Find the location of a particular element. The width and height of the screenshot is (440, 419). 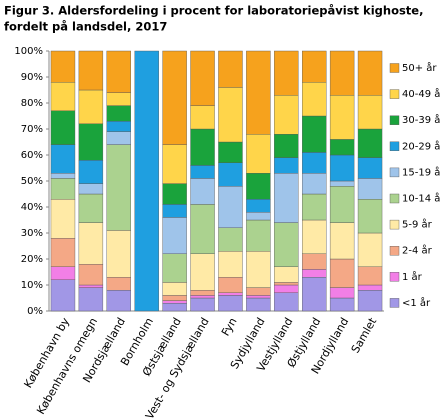

y-tick-label: 0% is located at coordinates (35, 311).